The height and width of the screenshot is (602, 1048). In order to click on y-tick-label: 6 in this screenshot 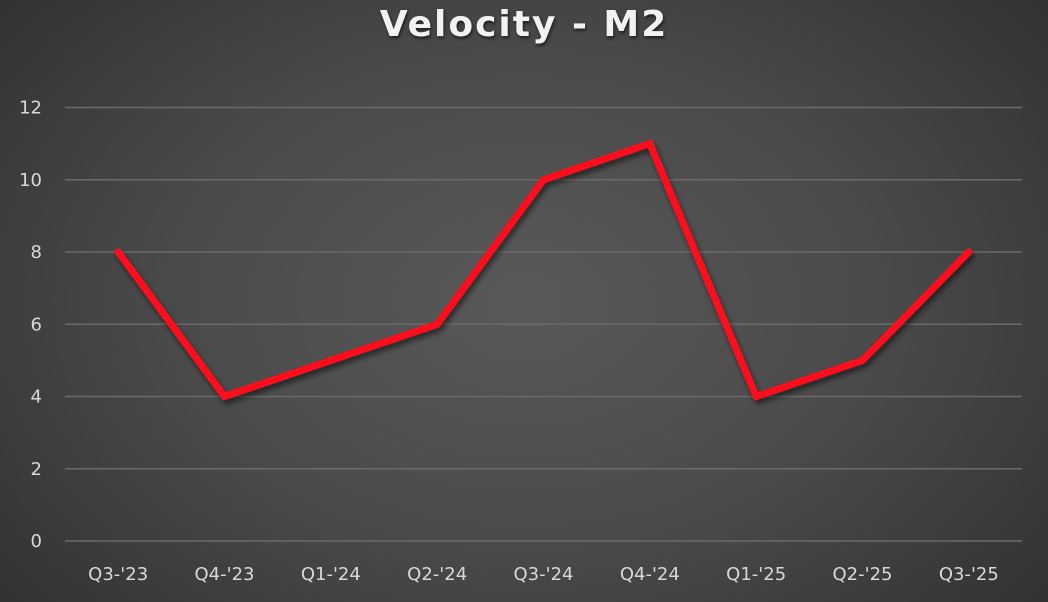, I will do `click(36, 324)`.